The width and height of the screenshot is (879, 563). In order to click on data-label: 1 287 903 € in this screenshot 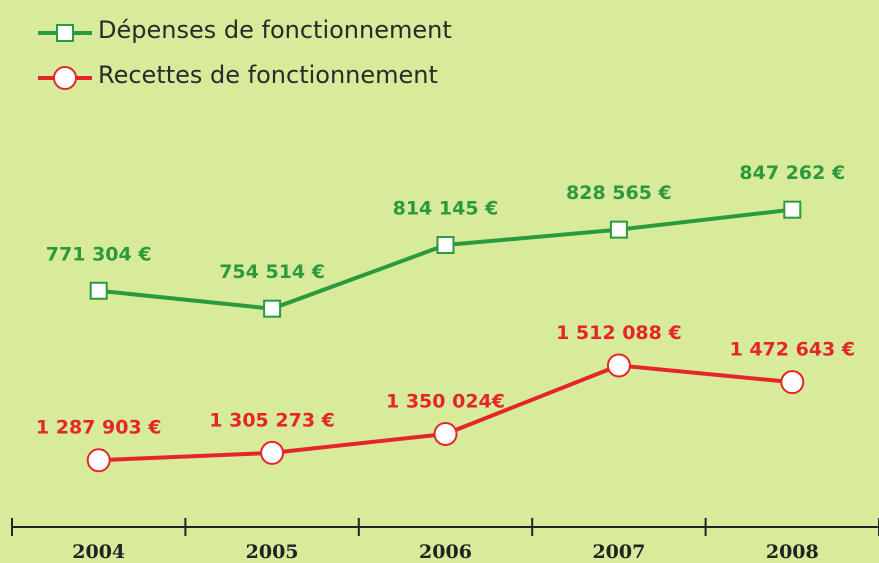, I will do `click(99, 428)`.